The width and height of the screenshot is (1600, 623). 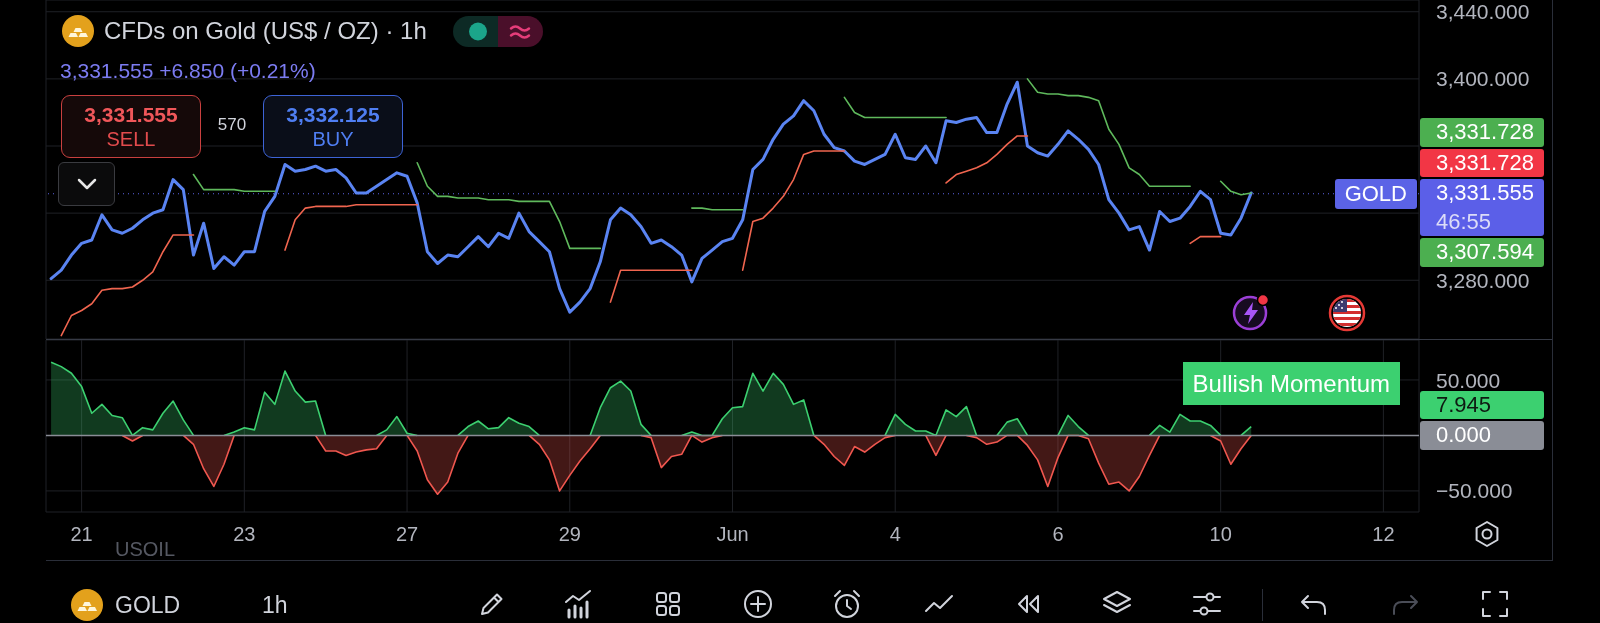 I want to click on y-tick-label: 50.000, so click(x=1468, y=380).